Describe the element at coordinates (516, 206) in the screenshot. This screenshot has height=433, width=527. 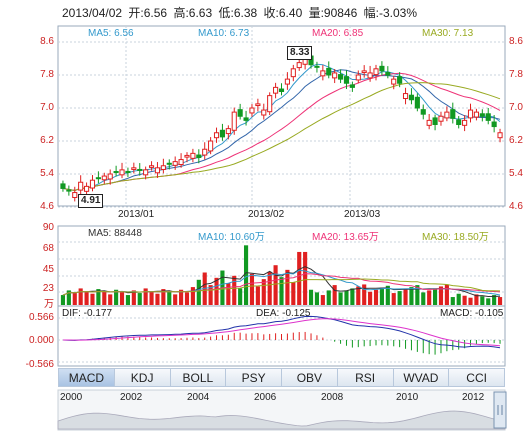
I see `price-tick-right: 4.6` at that location.